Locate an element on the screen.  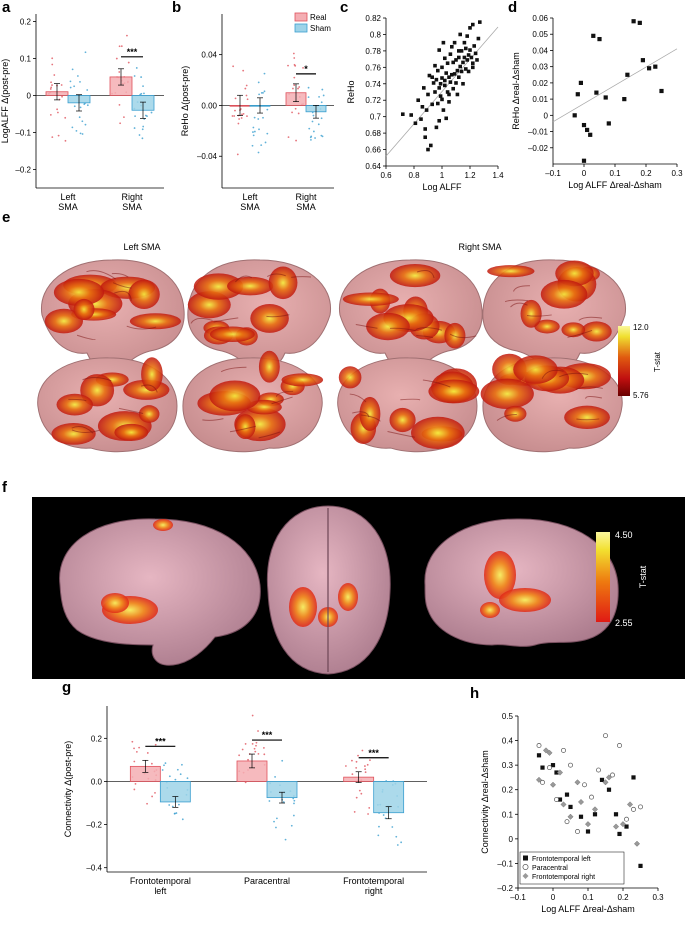
y-tick-label: 0.0 is located at coordinates (97, 781).